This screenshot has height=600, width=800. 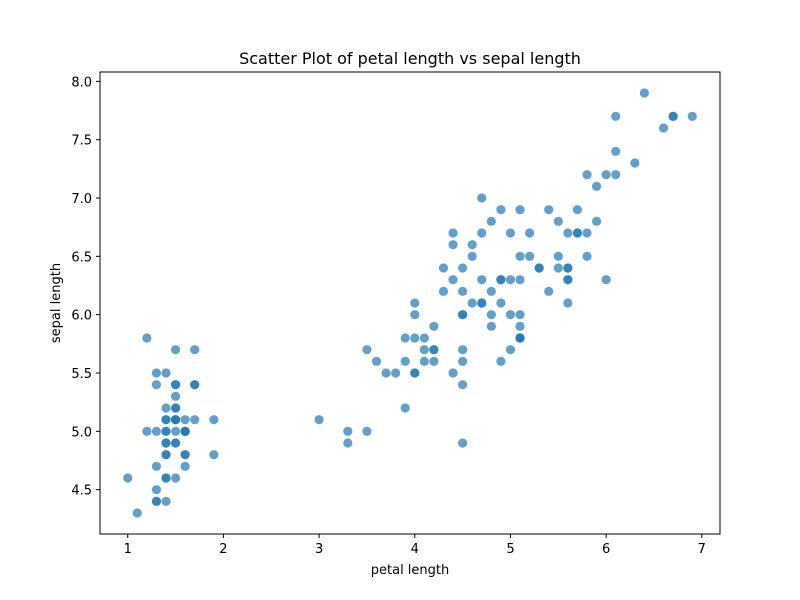 What do you see at coordinates (319, 549) in the screenshot?
I see `x-tick-label: 3` at bounding box center [319, 549].